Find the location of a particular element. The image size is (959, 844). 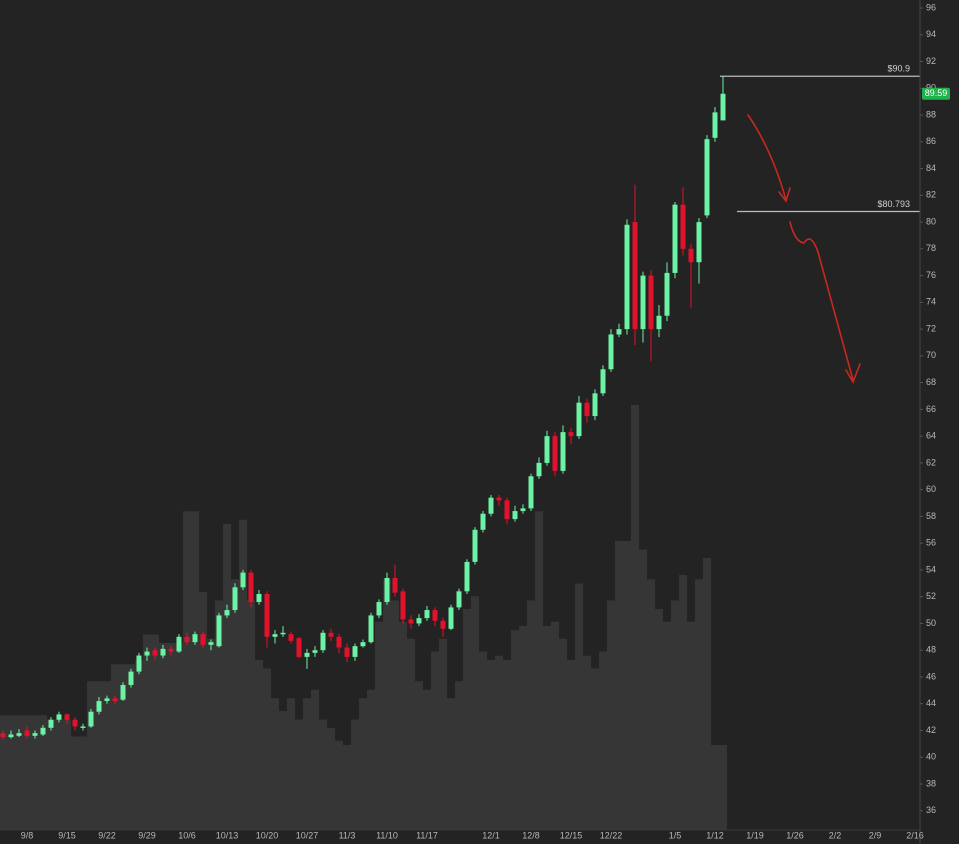

price-level-label: $90.9 is located at coordinates (898, 69).